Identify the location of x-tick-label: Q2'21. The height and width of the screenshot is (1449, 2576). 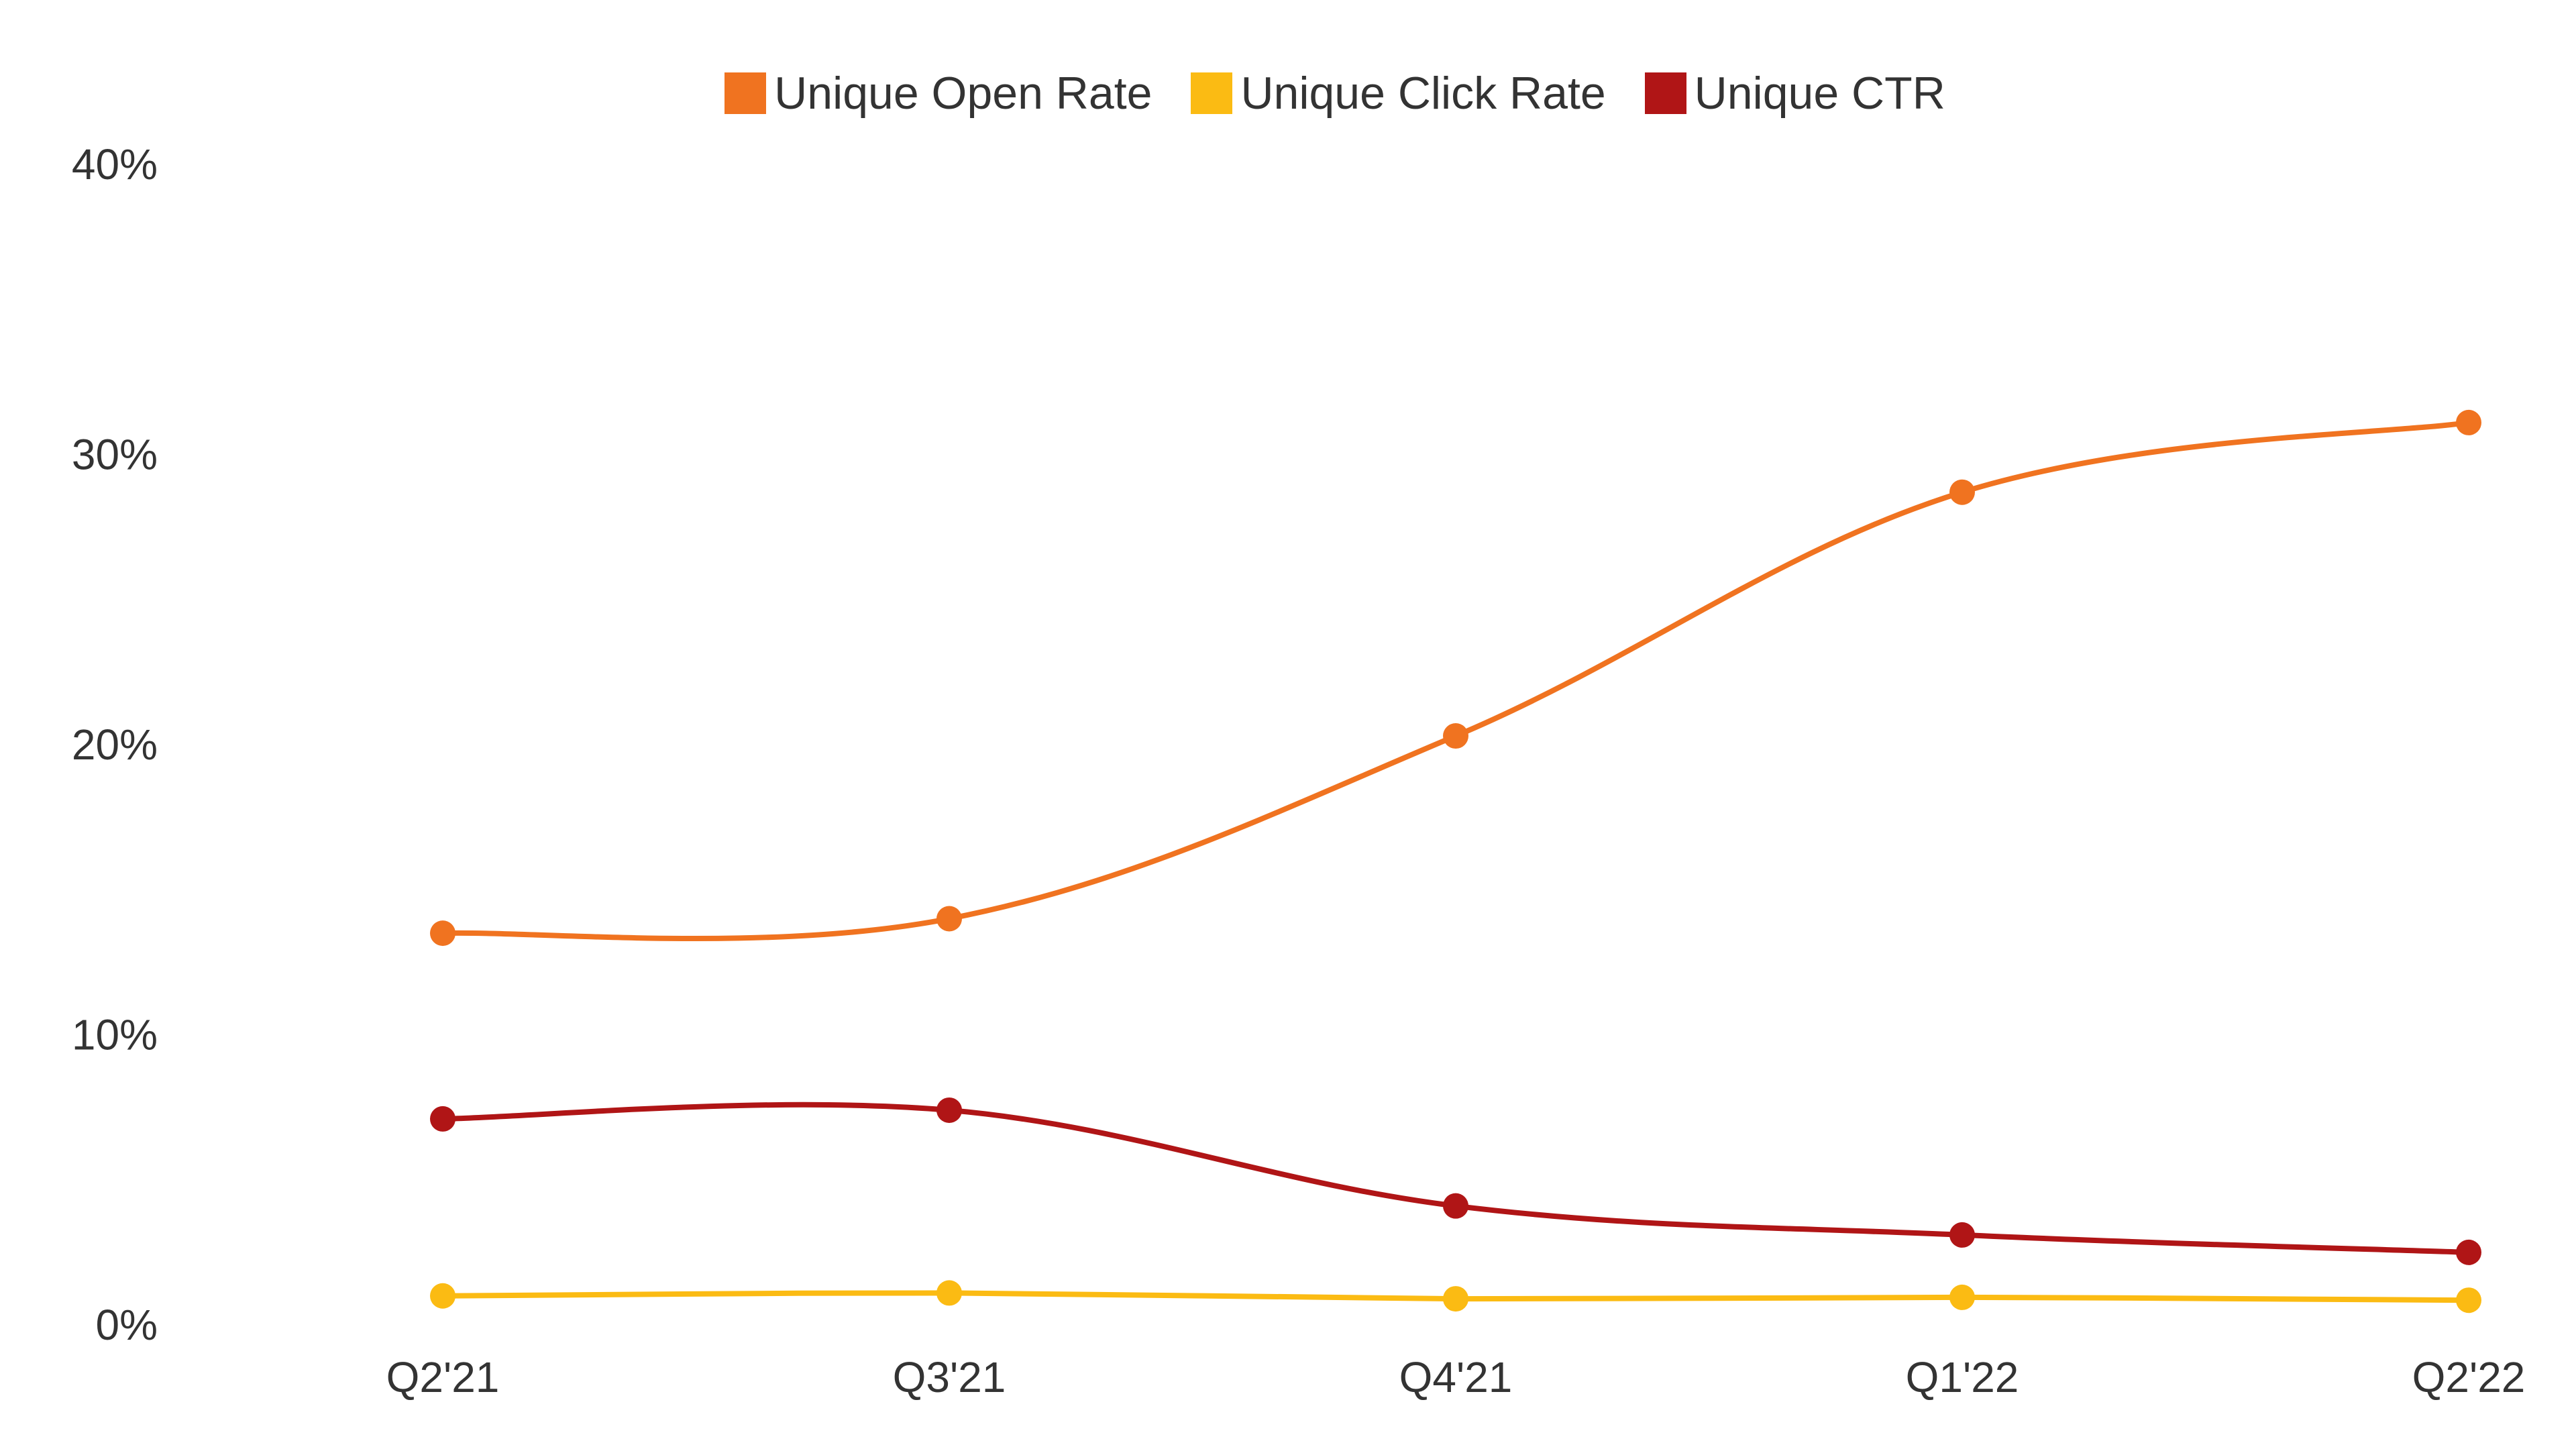
(443, 1377).